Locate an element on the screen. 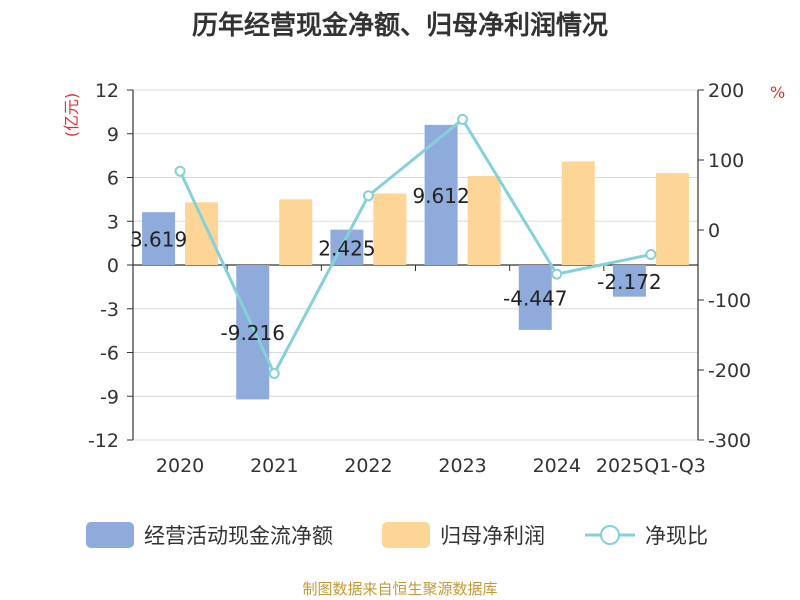 This screenshot has height=600, width=800. cashflow-data-label: -4.447 is located at coordinates (535, 298).